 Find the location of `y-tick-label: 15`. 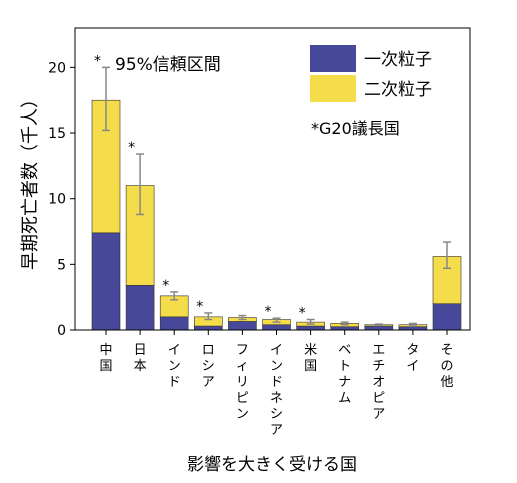

y-tick-label: 15 is located at coordinates (57, 134).